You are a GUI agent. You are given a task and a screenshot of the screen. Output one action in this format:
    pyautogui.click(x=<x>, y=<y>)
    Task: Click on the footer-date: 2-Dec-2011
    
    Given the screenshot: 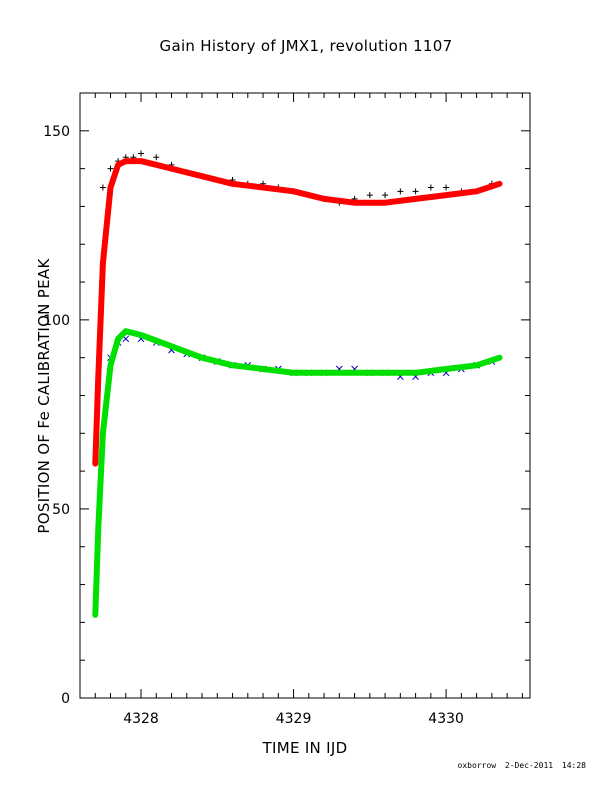 What is the action you would take?
    pyautogui.click(x=529, y=765)
    